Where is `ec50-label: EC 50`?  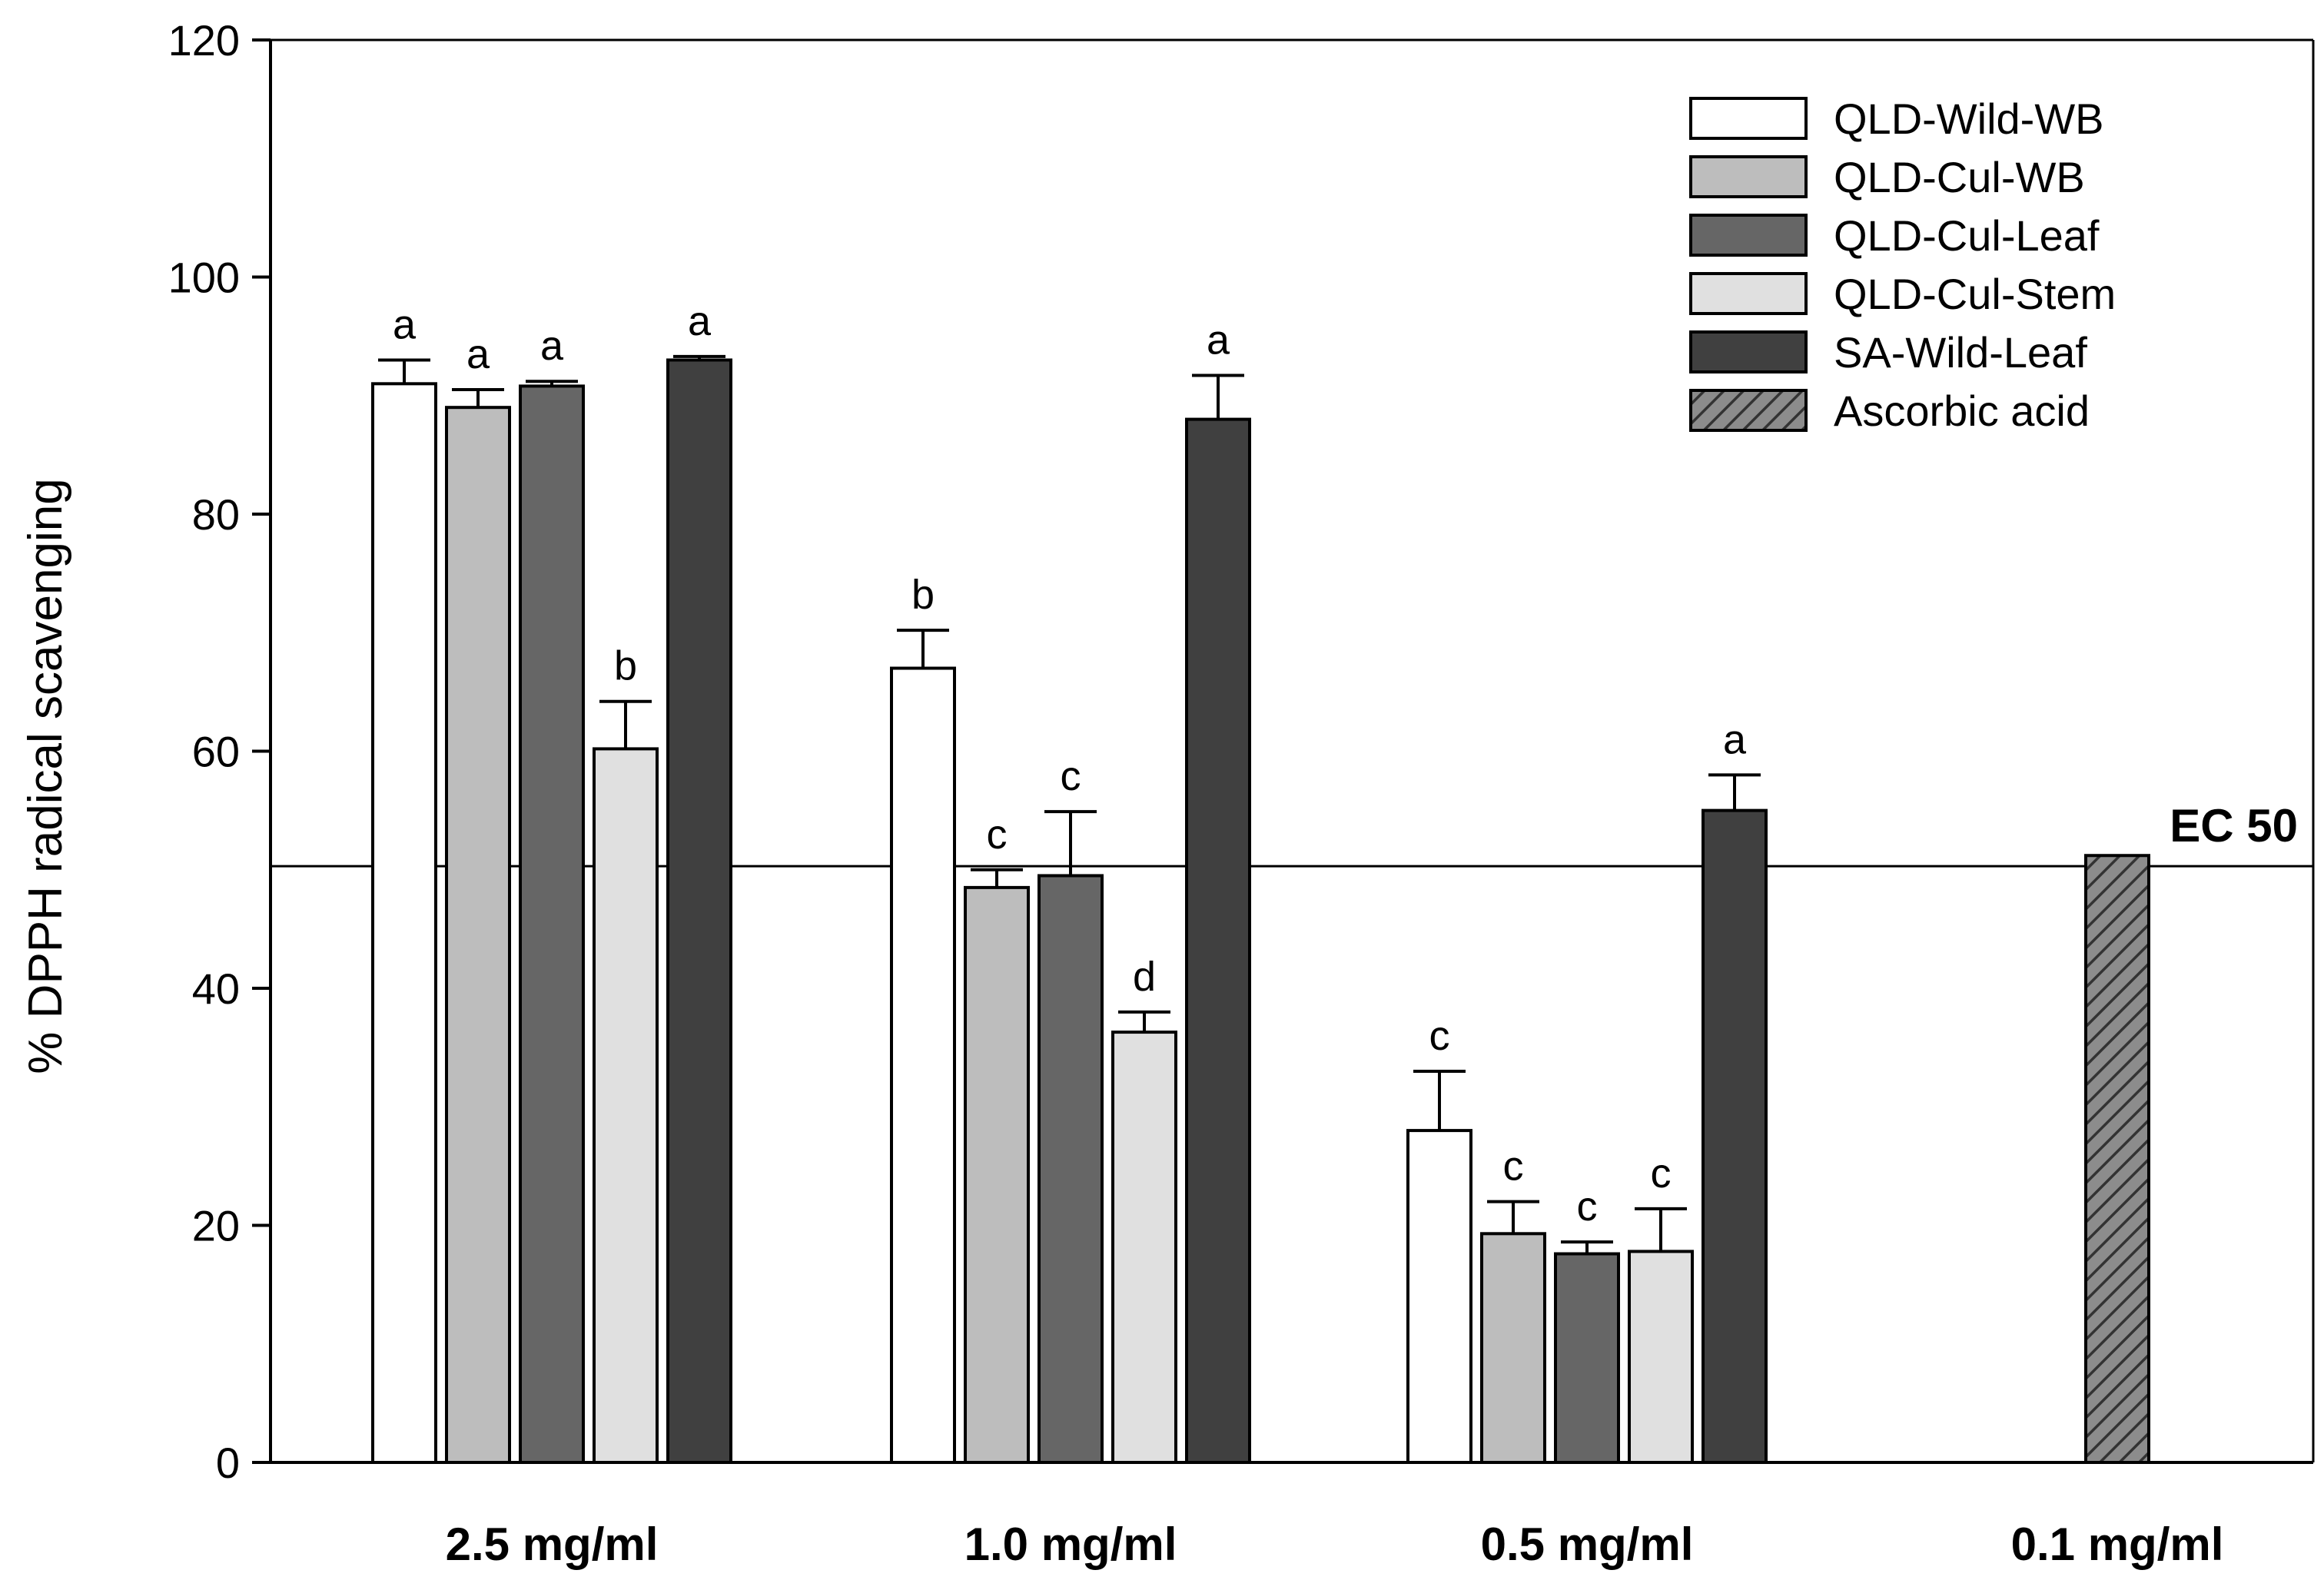
ec50-label: EC 50 is located at coordinates (2234, 826).